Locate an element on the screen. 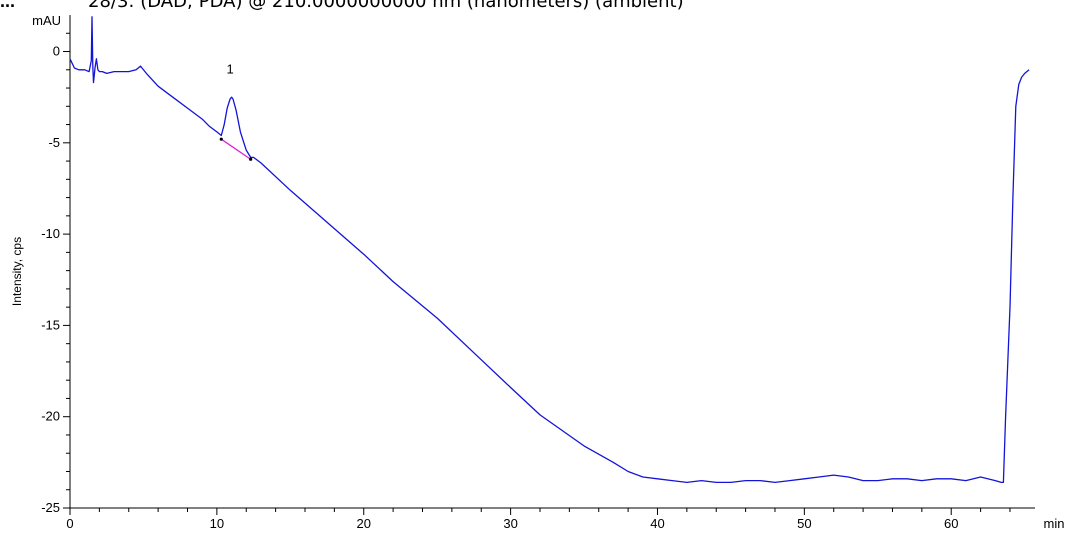 The height and width of the screenshot is (534, 1071). y-tick-label: -5 is located at coordinates (54, 142).